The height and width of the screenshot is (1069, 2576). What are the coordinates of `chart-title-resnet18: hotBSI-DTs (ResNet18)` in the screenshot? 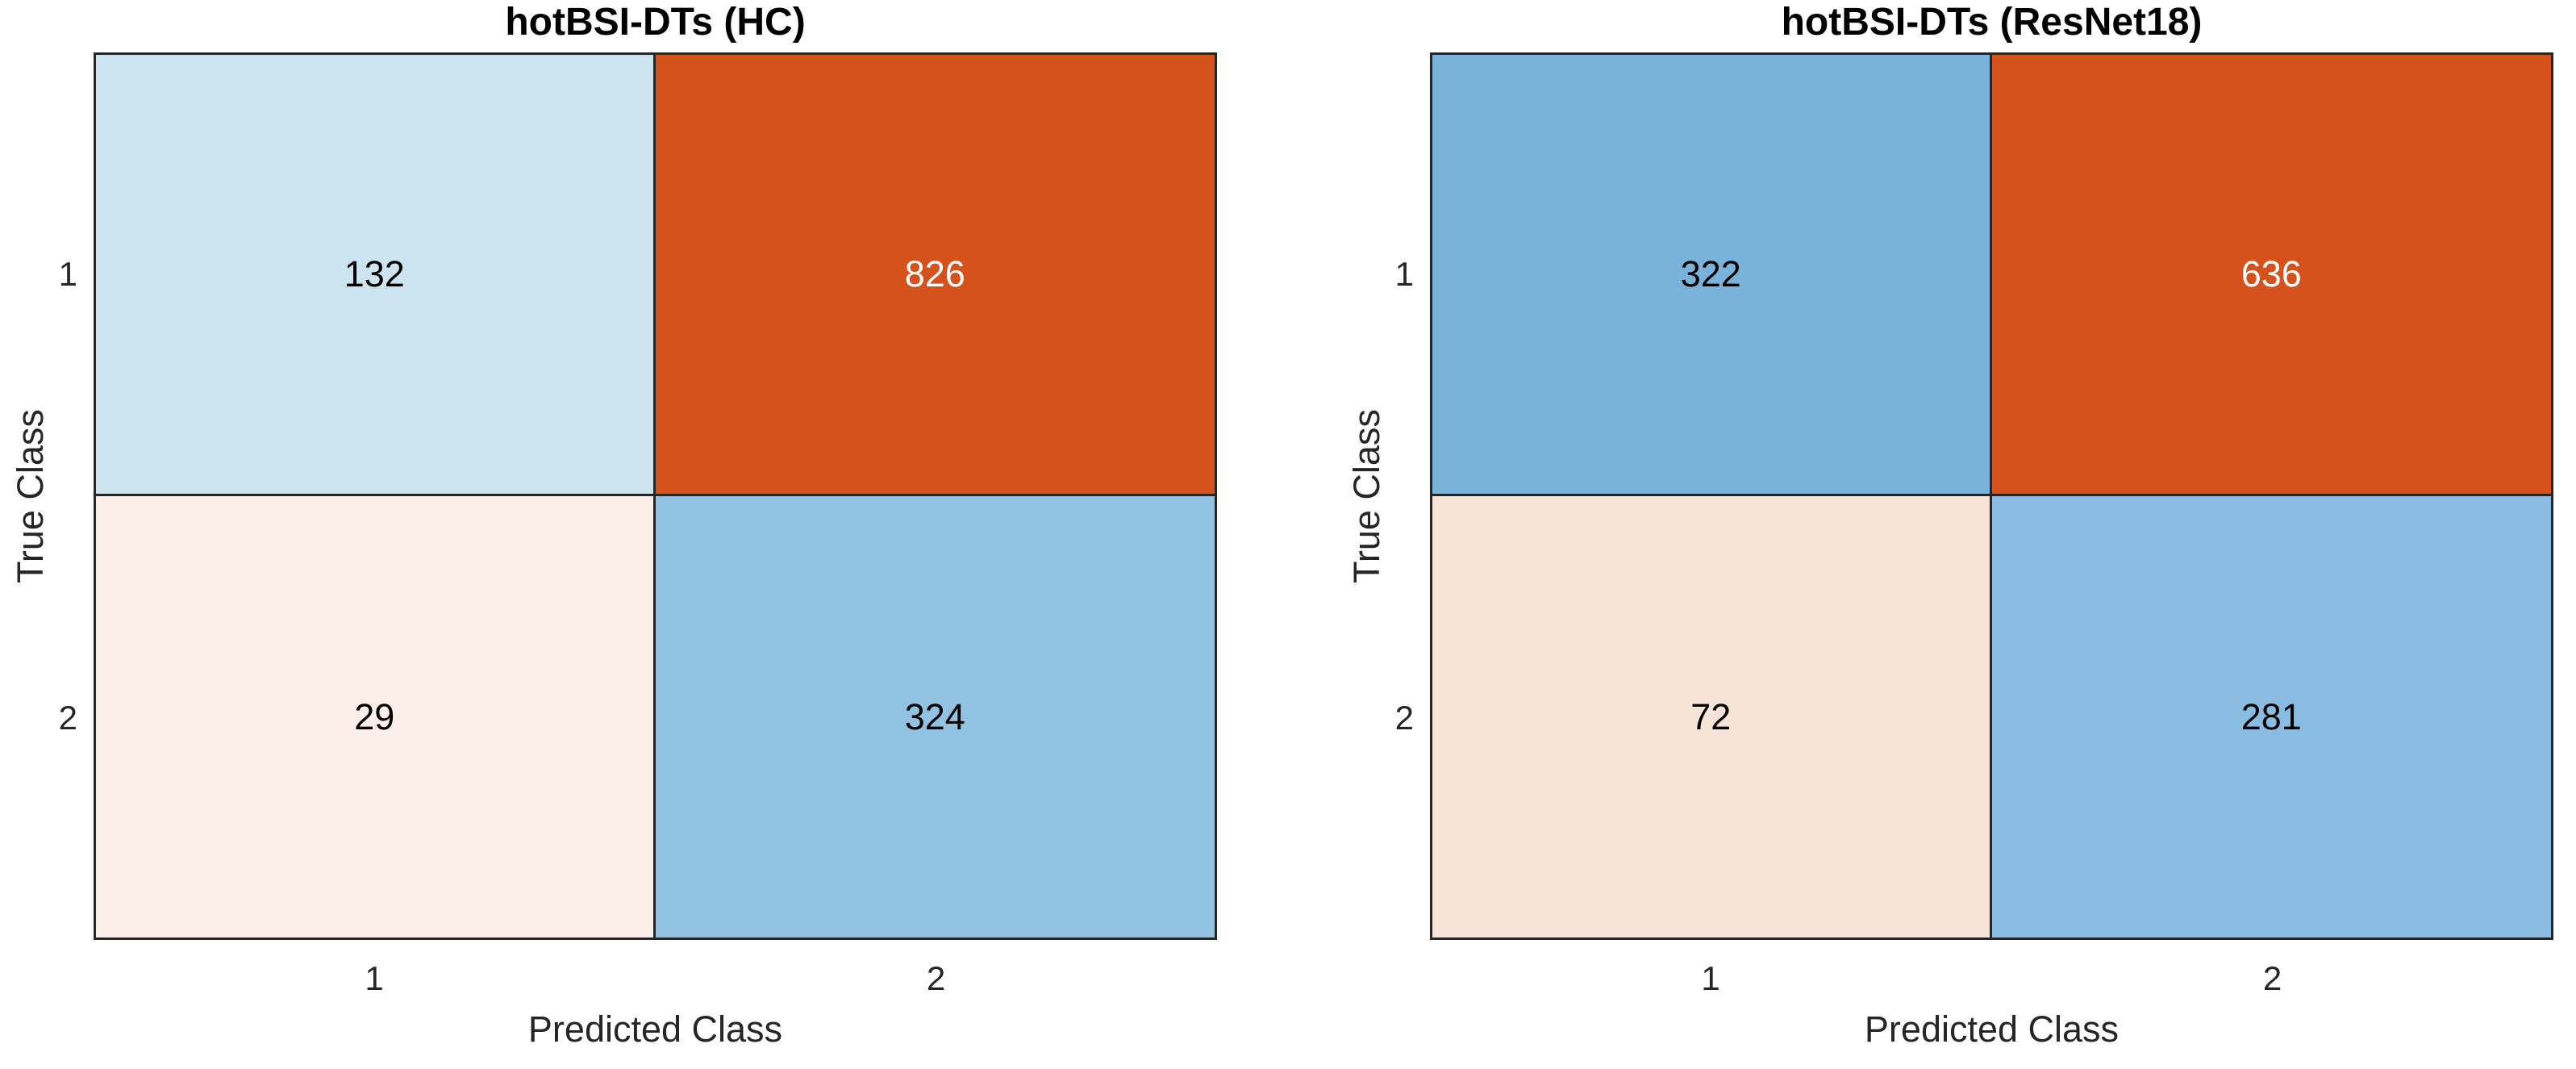 It's located at (1992, 22).